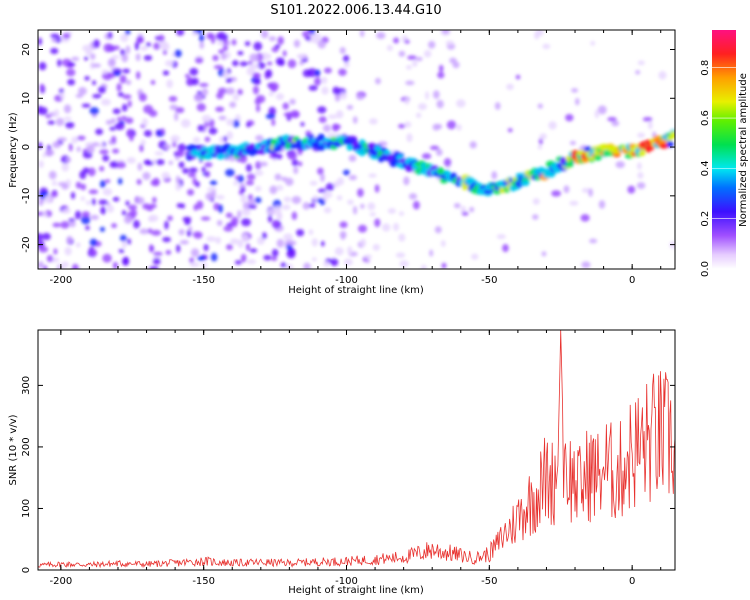  What do you see at coordinates (743, 150) in the screenshot?
I see `colorbar-label: Normalized spectral amplitude` at bounding box center [743, 150].